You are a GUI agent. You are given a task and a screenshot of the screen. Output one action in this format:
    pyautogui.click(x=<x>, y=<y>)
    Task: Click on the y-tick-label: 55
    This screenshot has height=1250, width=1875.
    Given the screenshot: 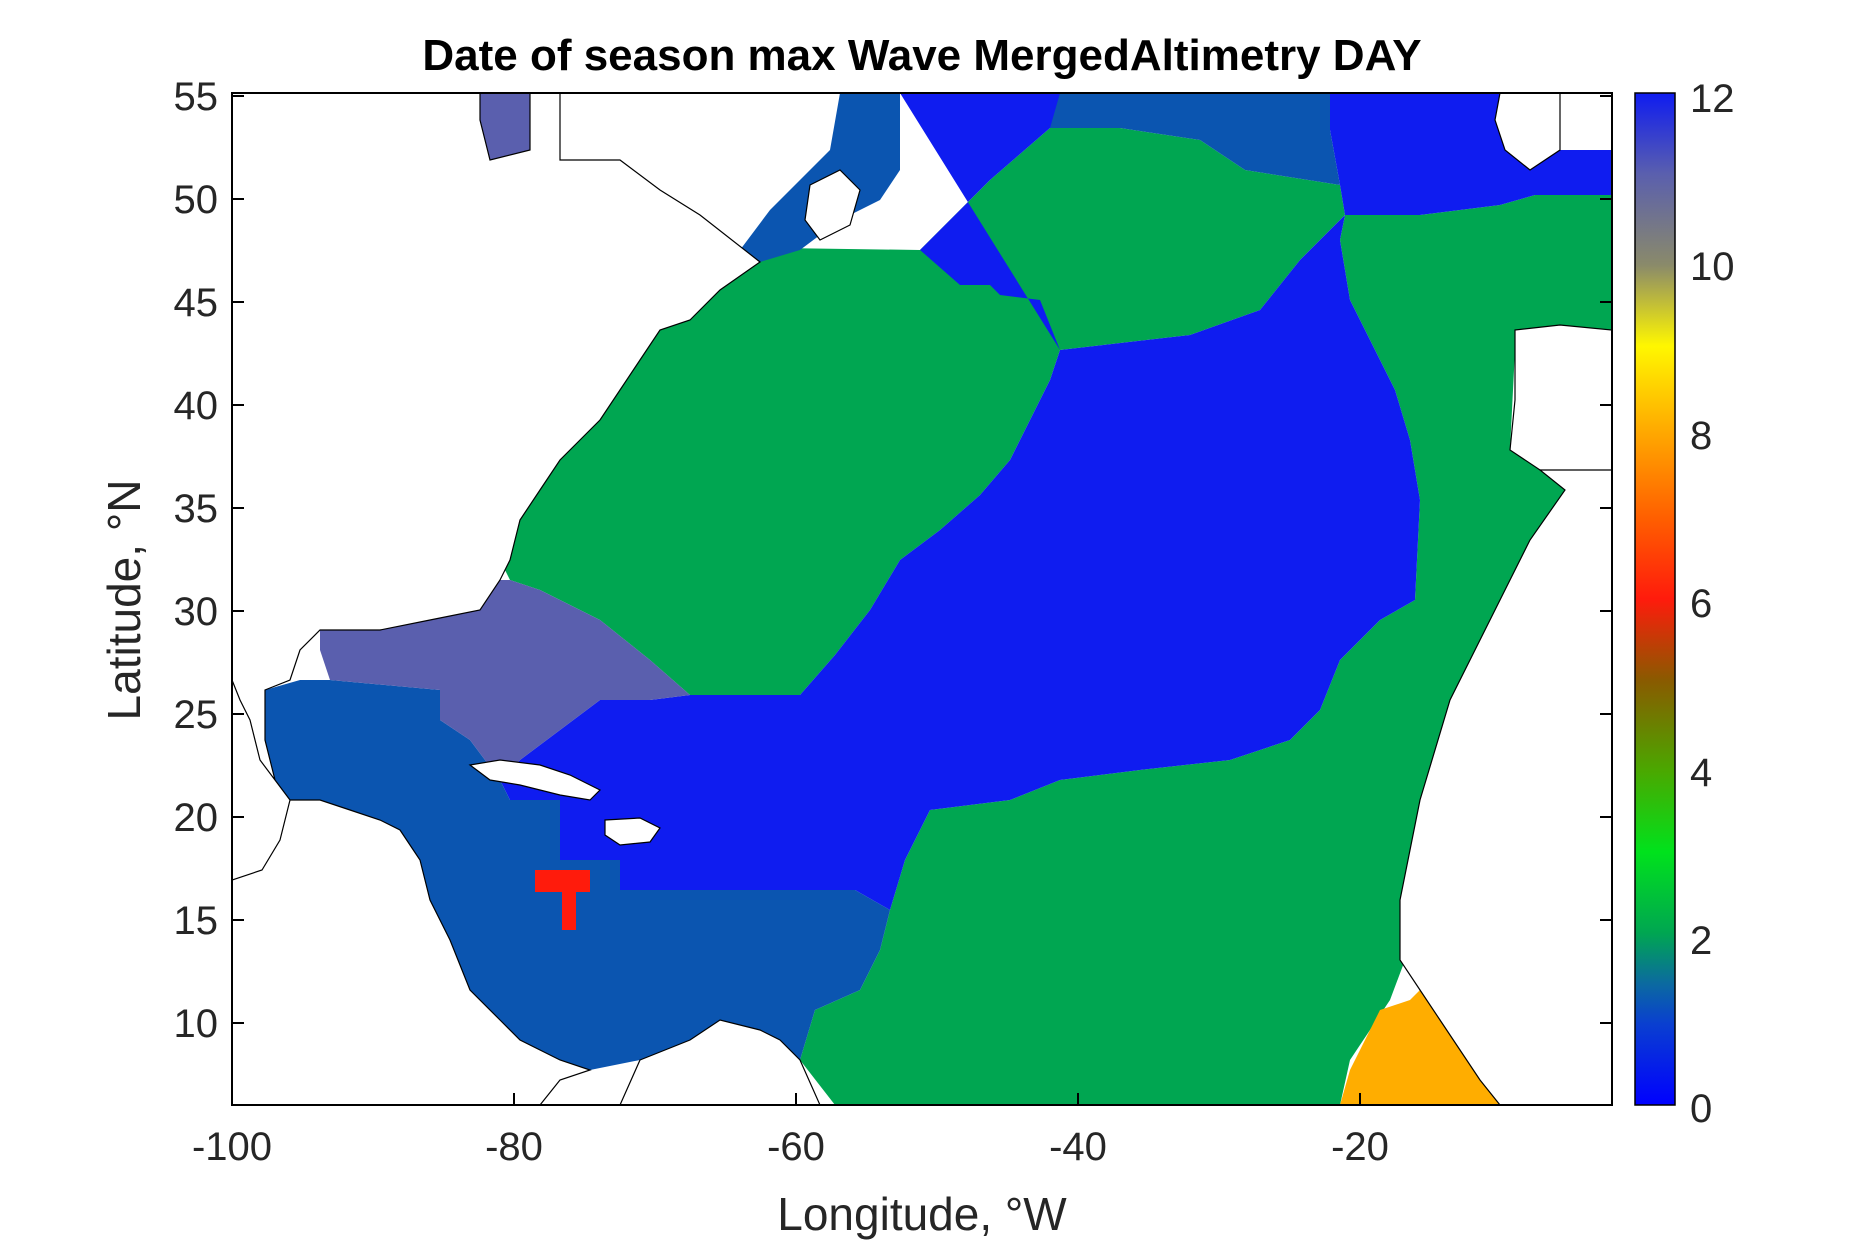 What is the action you would take?
    pyautogui.click(x=196, y=97)
    